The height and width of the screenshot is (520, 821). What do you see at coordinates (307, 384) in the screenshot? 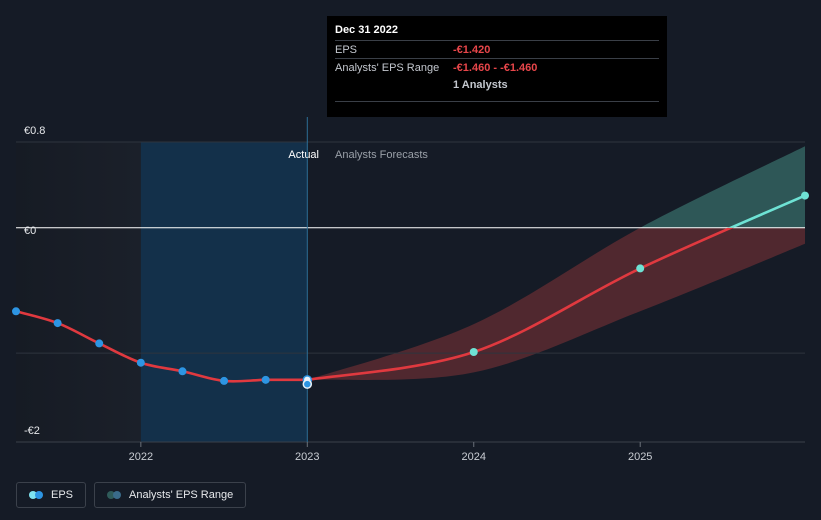
I see `eps-range-point` at bounding box center [307, 384].